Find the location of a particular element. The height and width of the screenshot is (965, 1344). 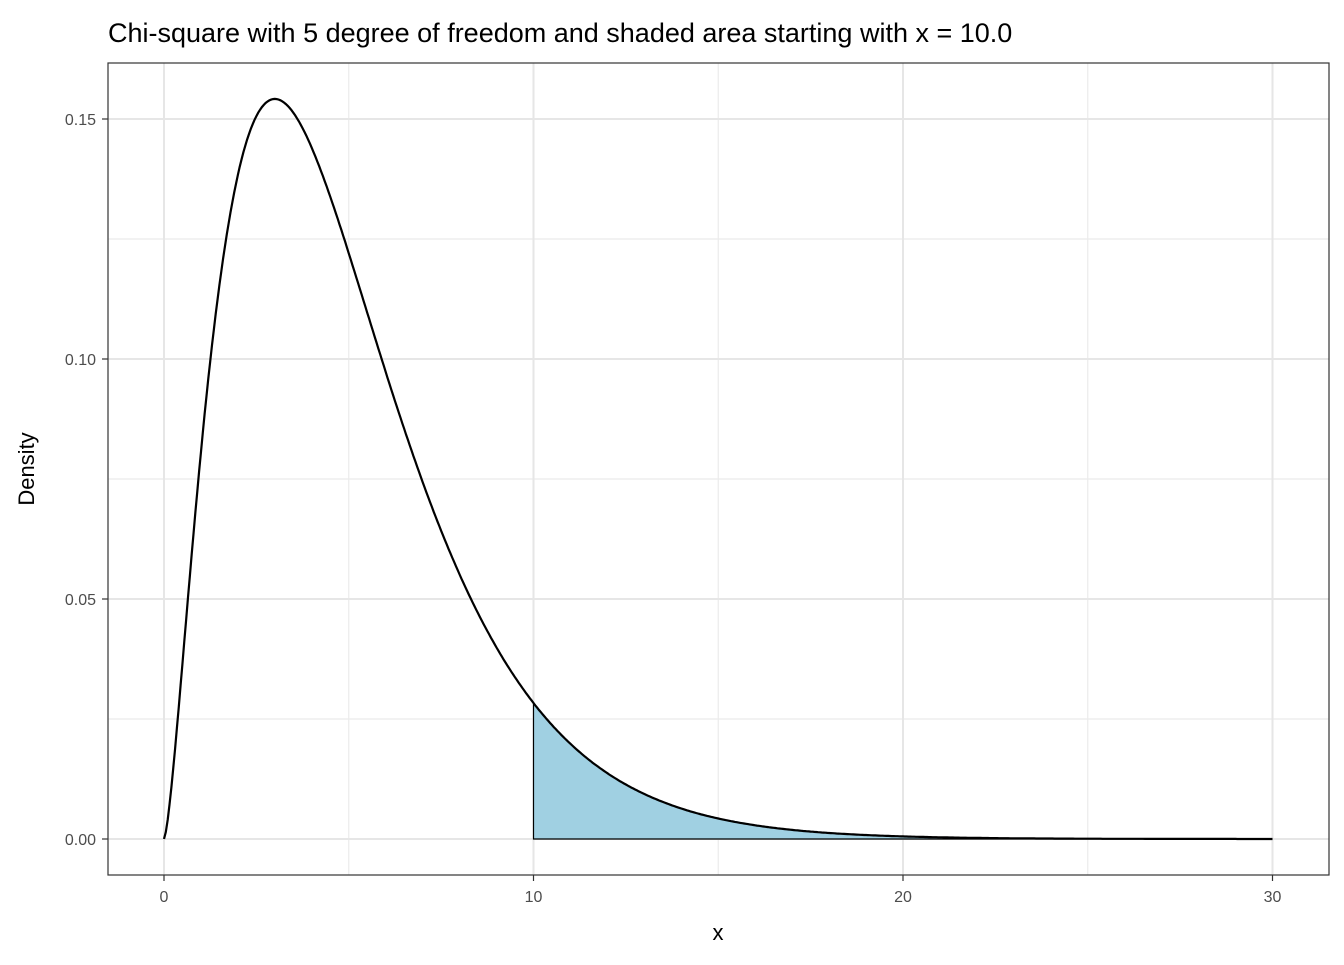

x-tick-label: 30 is located at coordinates (1273, 897).